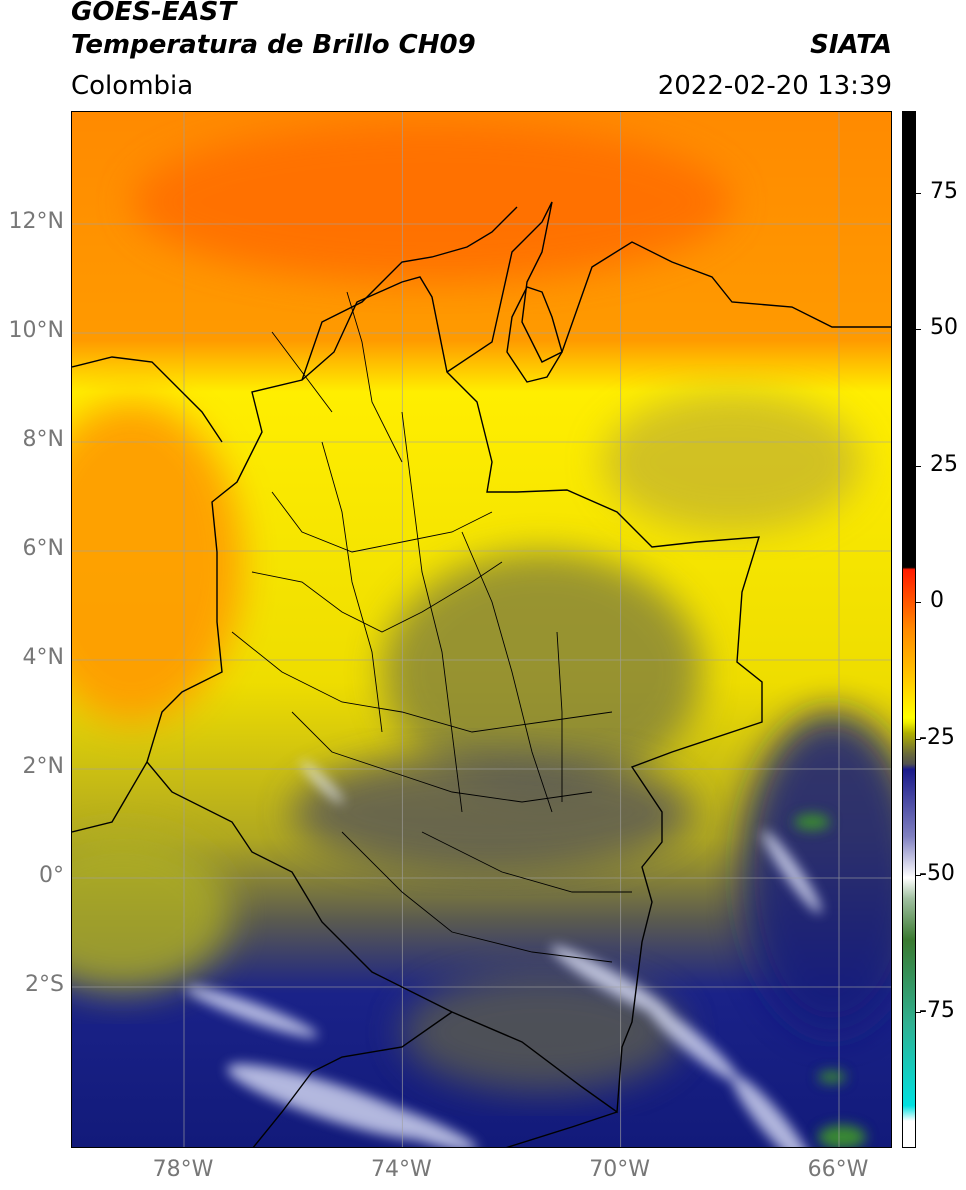  What do you see at coordinates (937, 601) in the screenshot?
I see `colorbar-tick-label: 0` at bounding box center [937, 601].